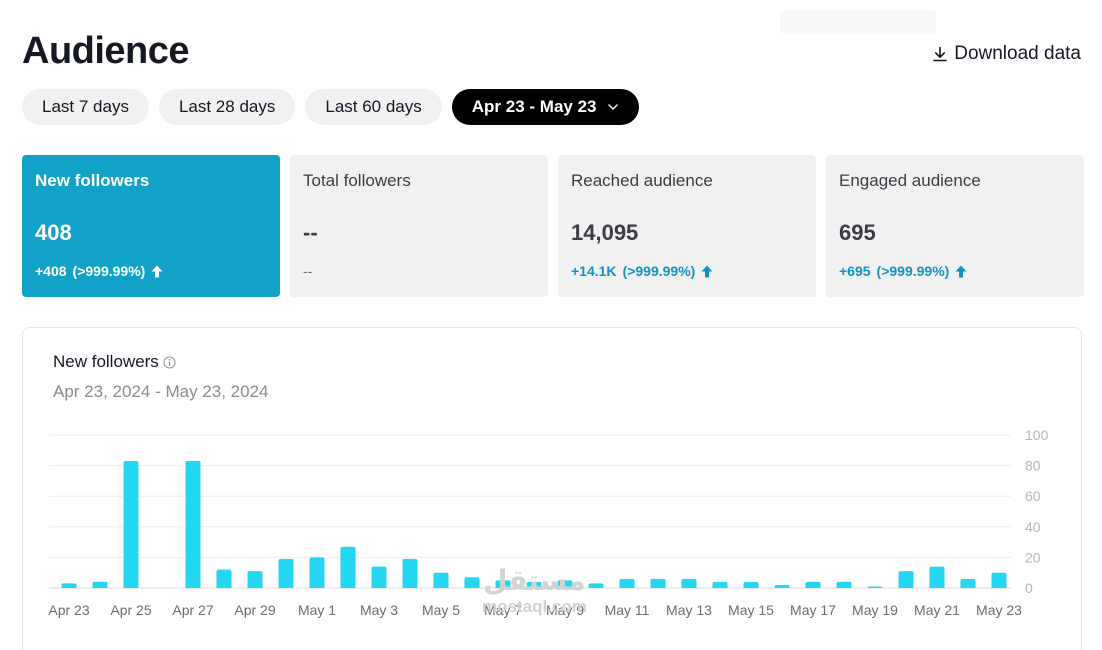 Image resolution: width=1102 pixels, height=650 pixels. I want to click on card-delta: +695 (>999.99%), so click(903, 271).